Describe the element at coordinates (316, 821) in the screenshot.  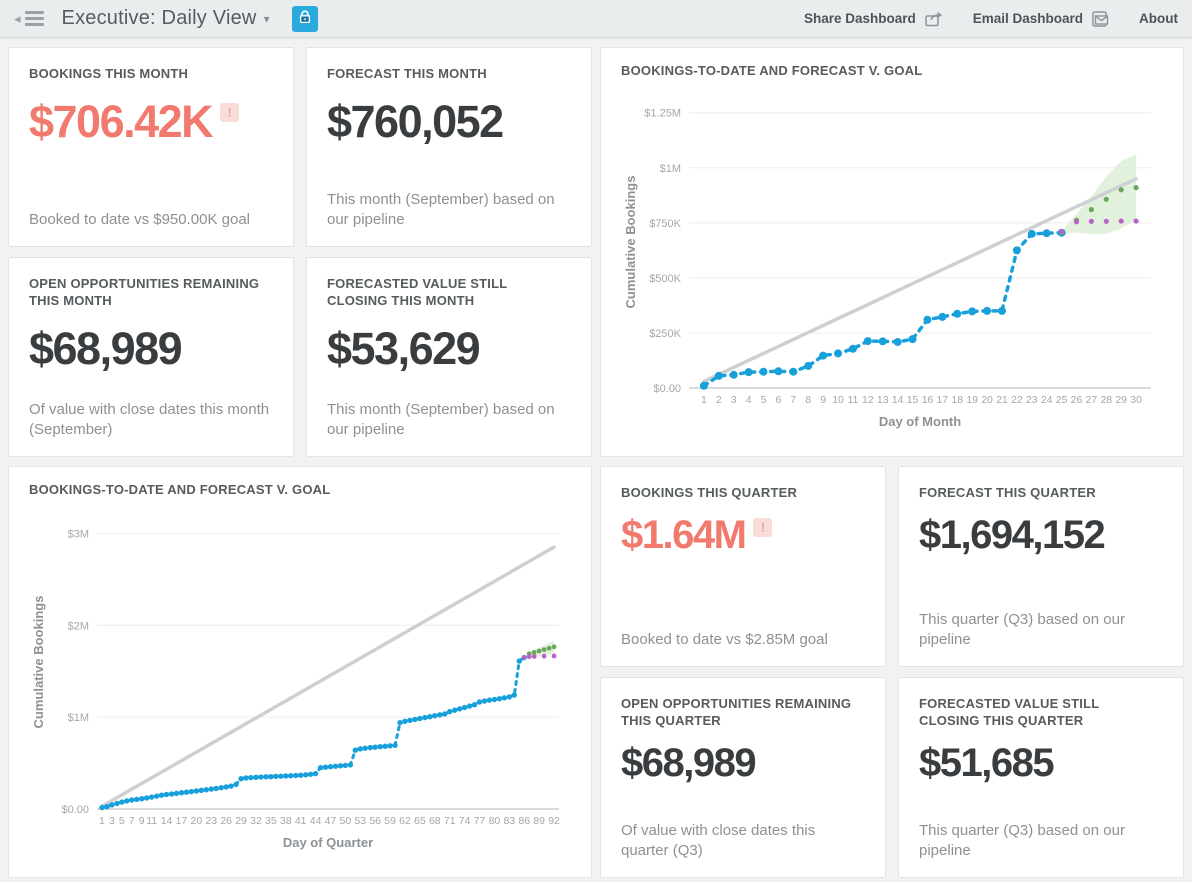
I see `svg-text: 44` at that location.